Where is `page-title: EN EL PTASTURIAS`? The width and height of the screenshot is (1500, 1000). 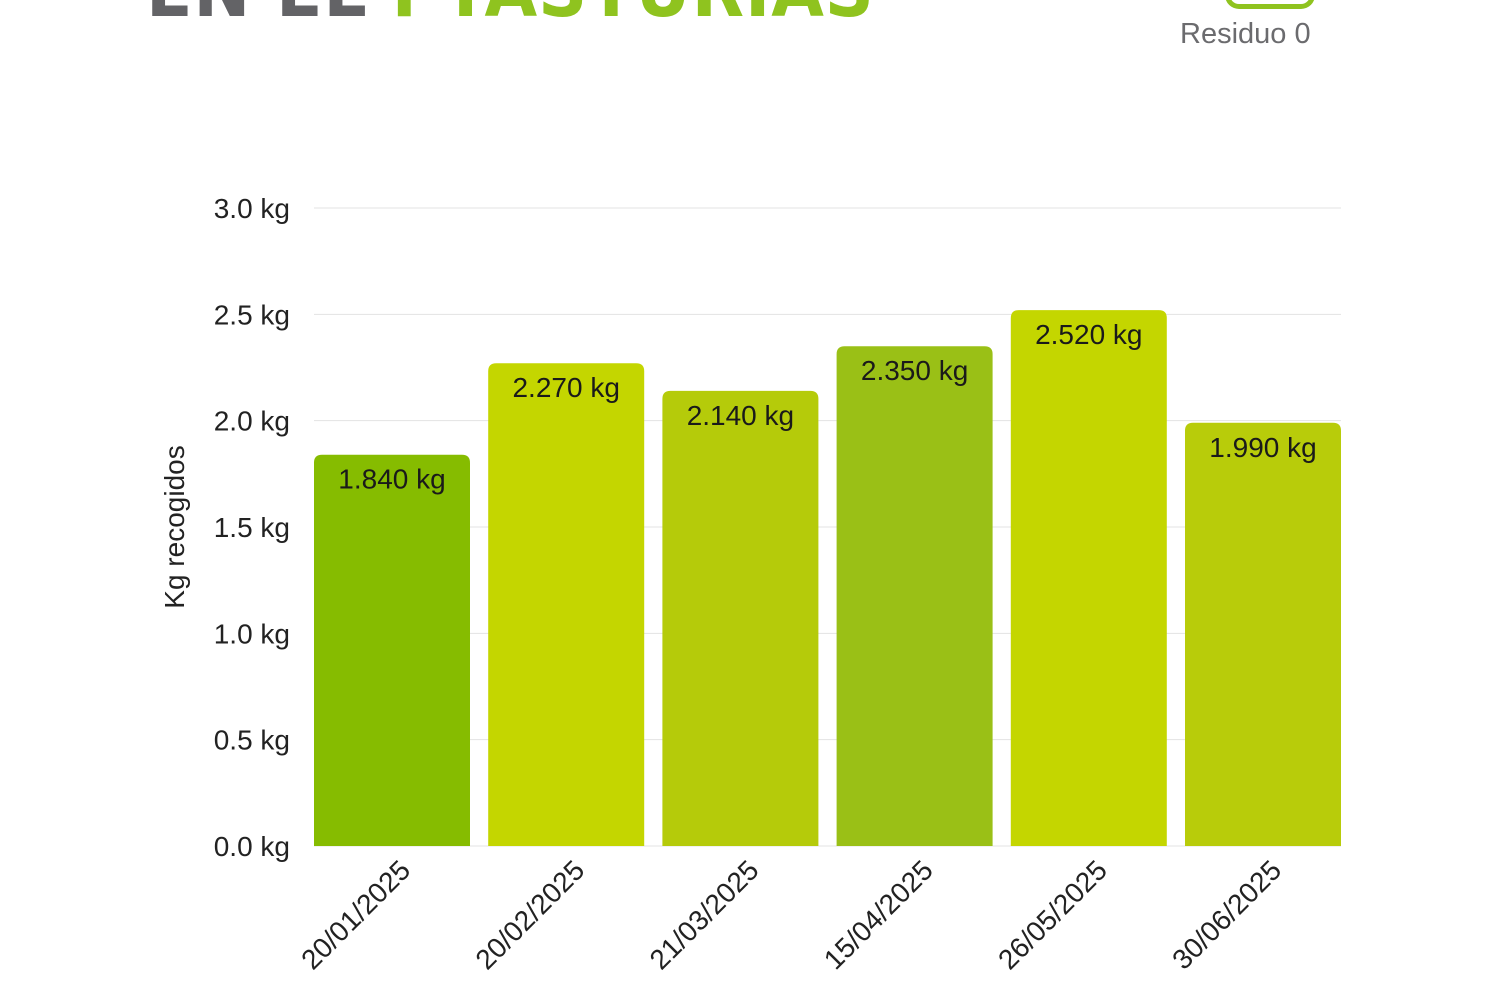
page-title: EN EL PTASTURIAS is located at coordinates (510, 17).